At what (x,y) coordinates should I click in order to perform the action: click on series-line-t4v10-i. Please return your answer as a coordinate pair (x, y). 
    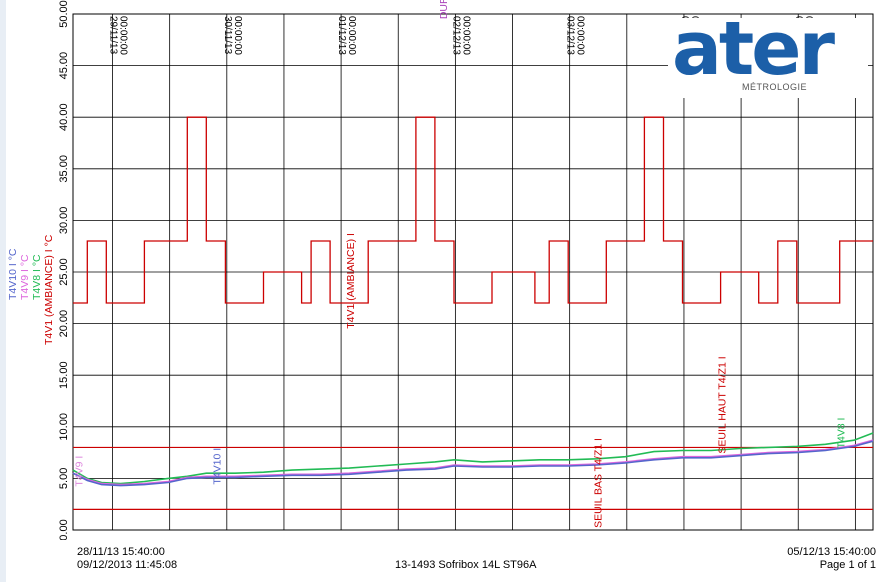
    Looking at the image, I should click on (473, 463).